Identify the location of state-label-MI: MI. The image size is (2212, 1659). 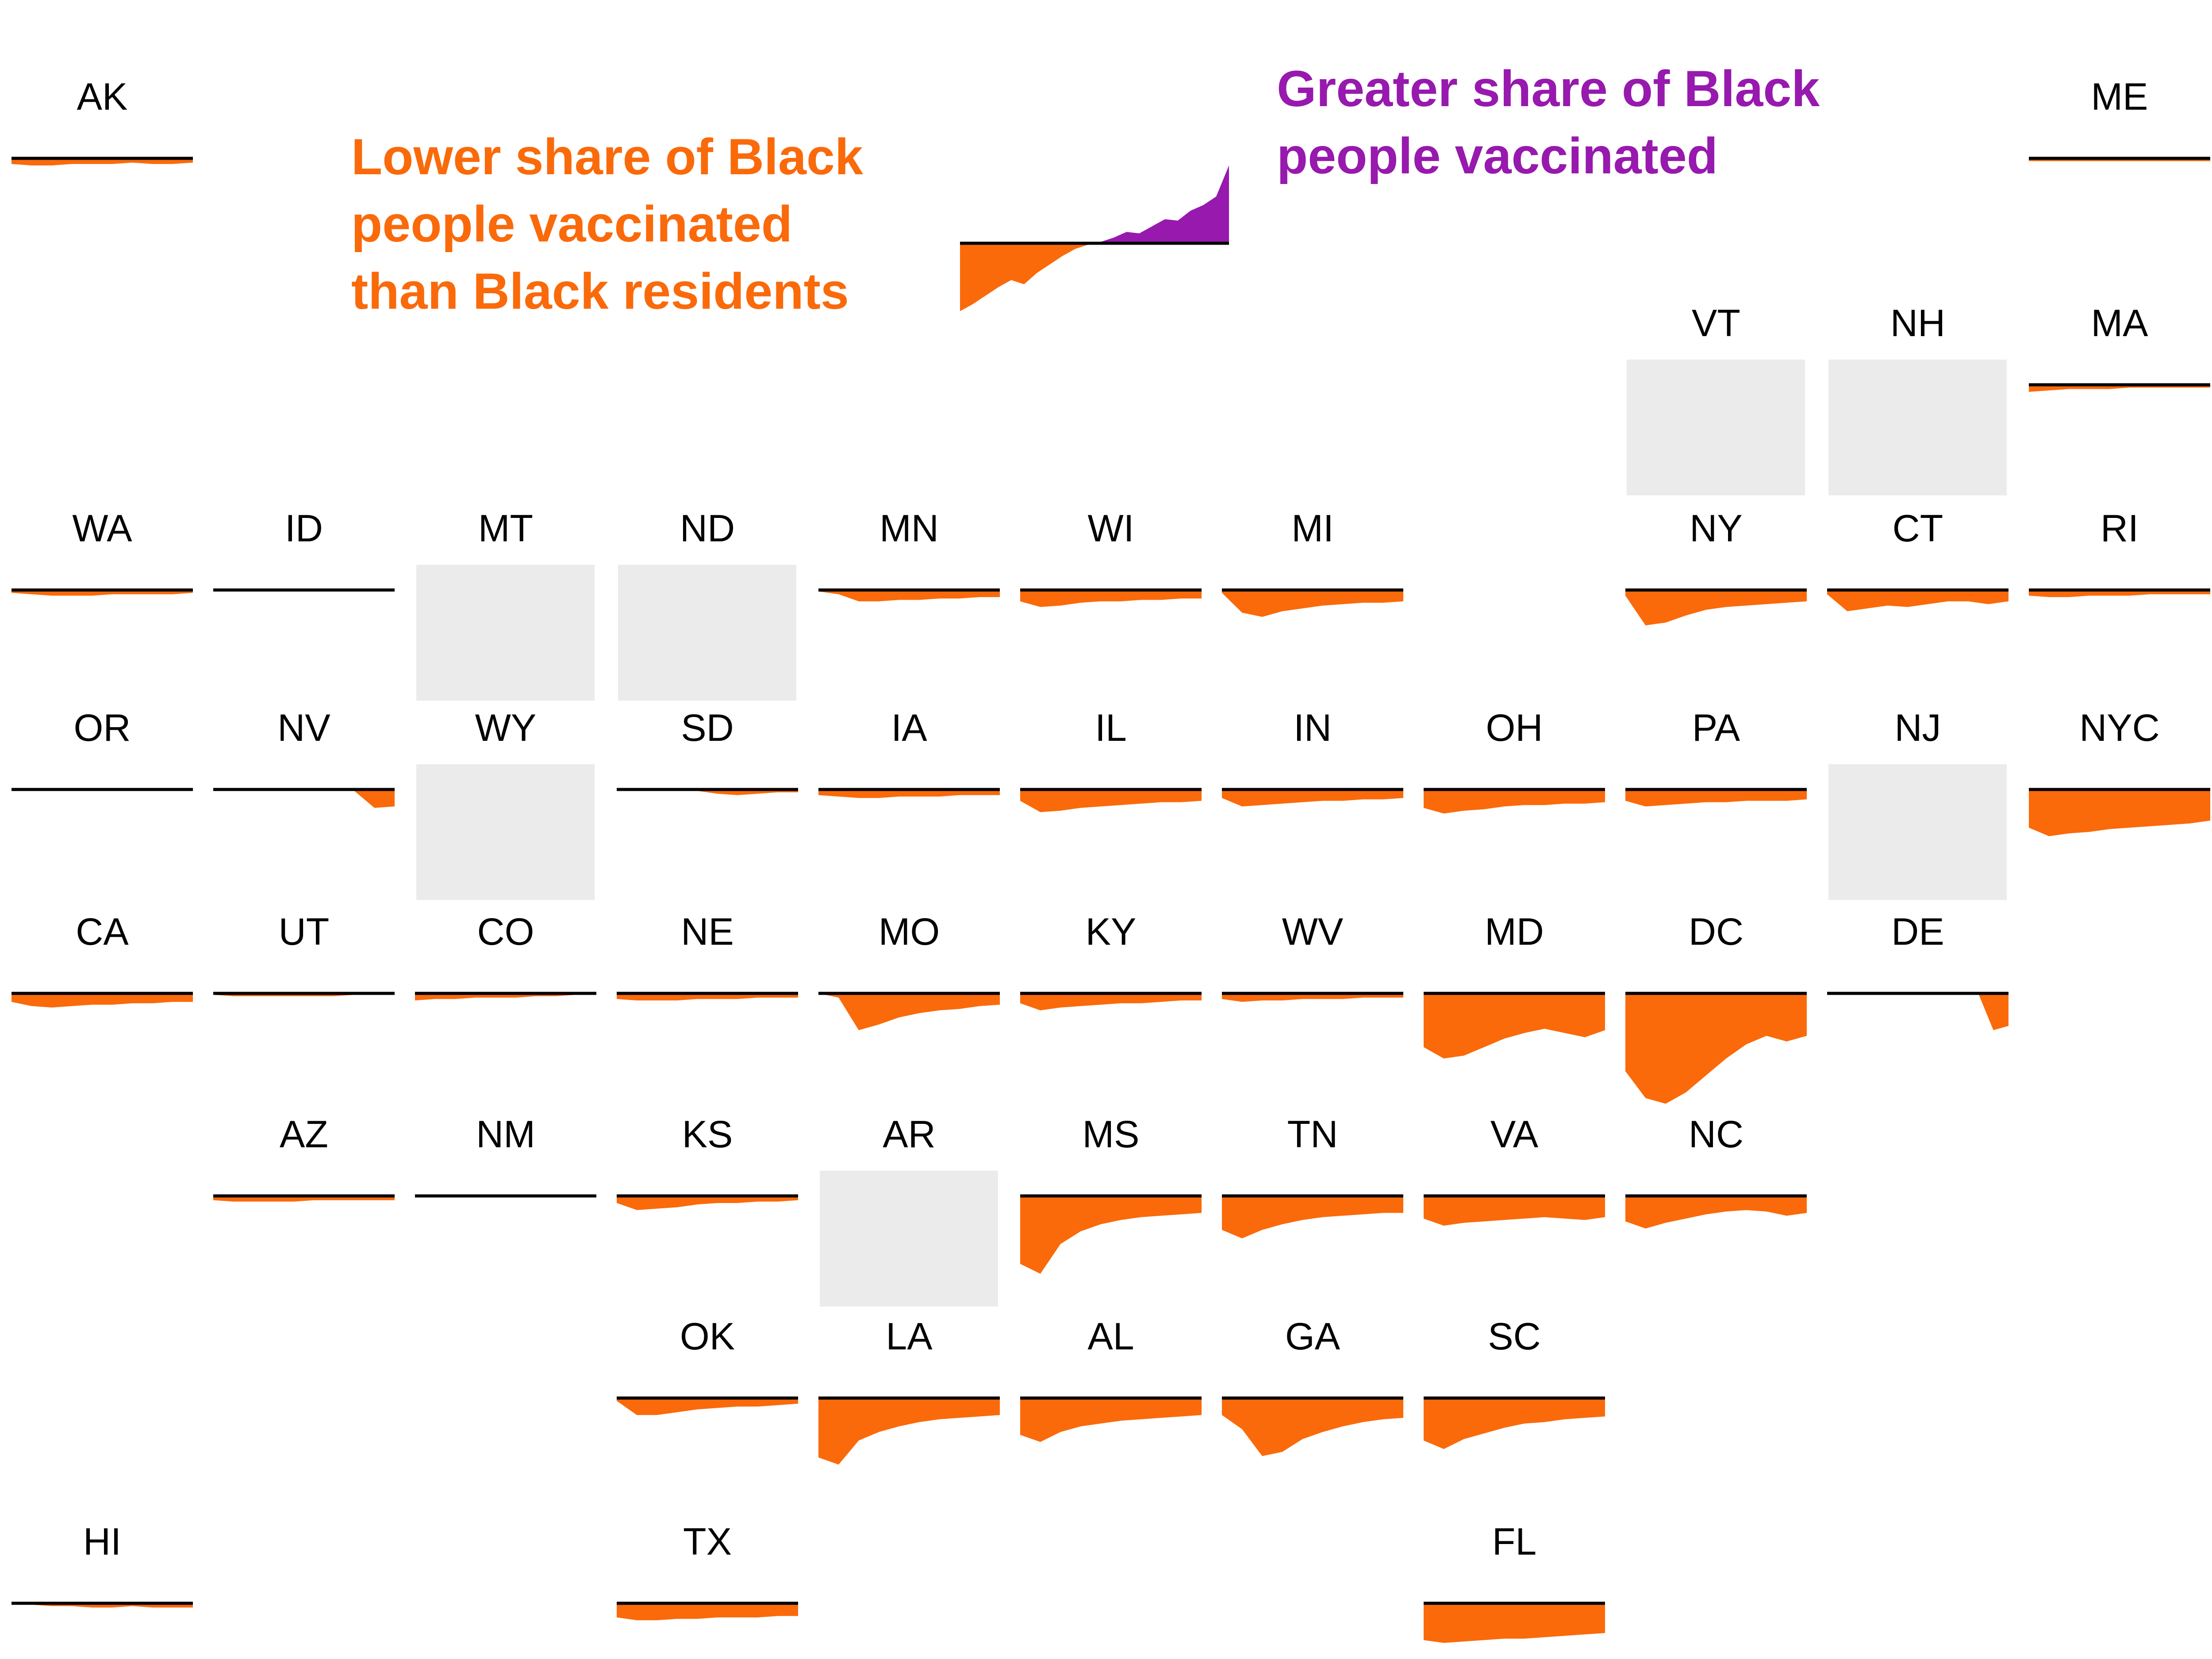
(1313, 528).